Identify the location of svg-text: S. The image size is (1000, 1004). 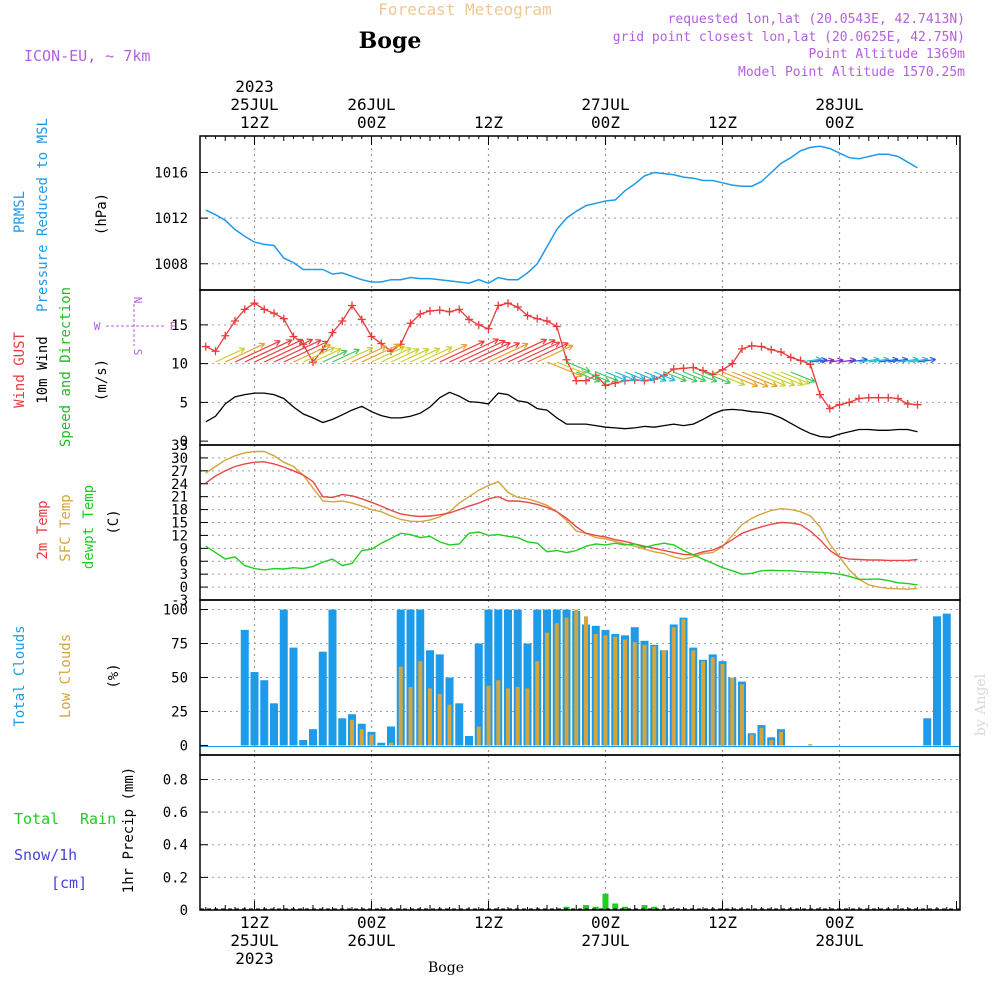
(137, 352).